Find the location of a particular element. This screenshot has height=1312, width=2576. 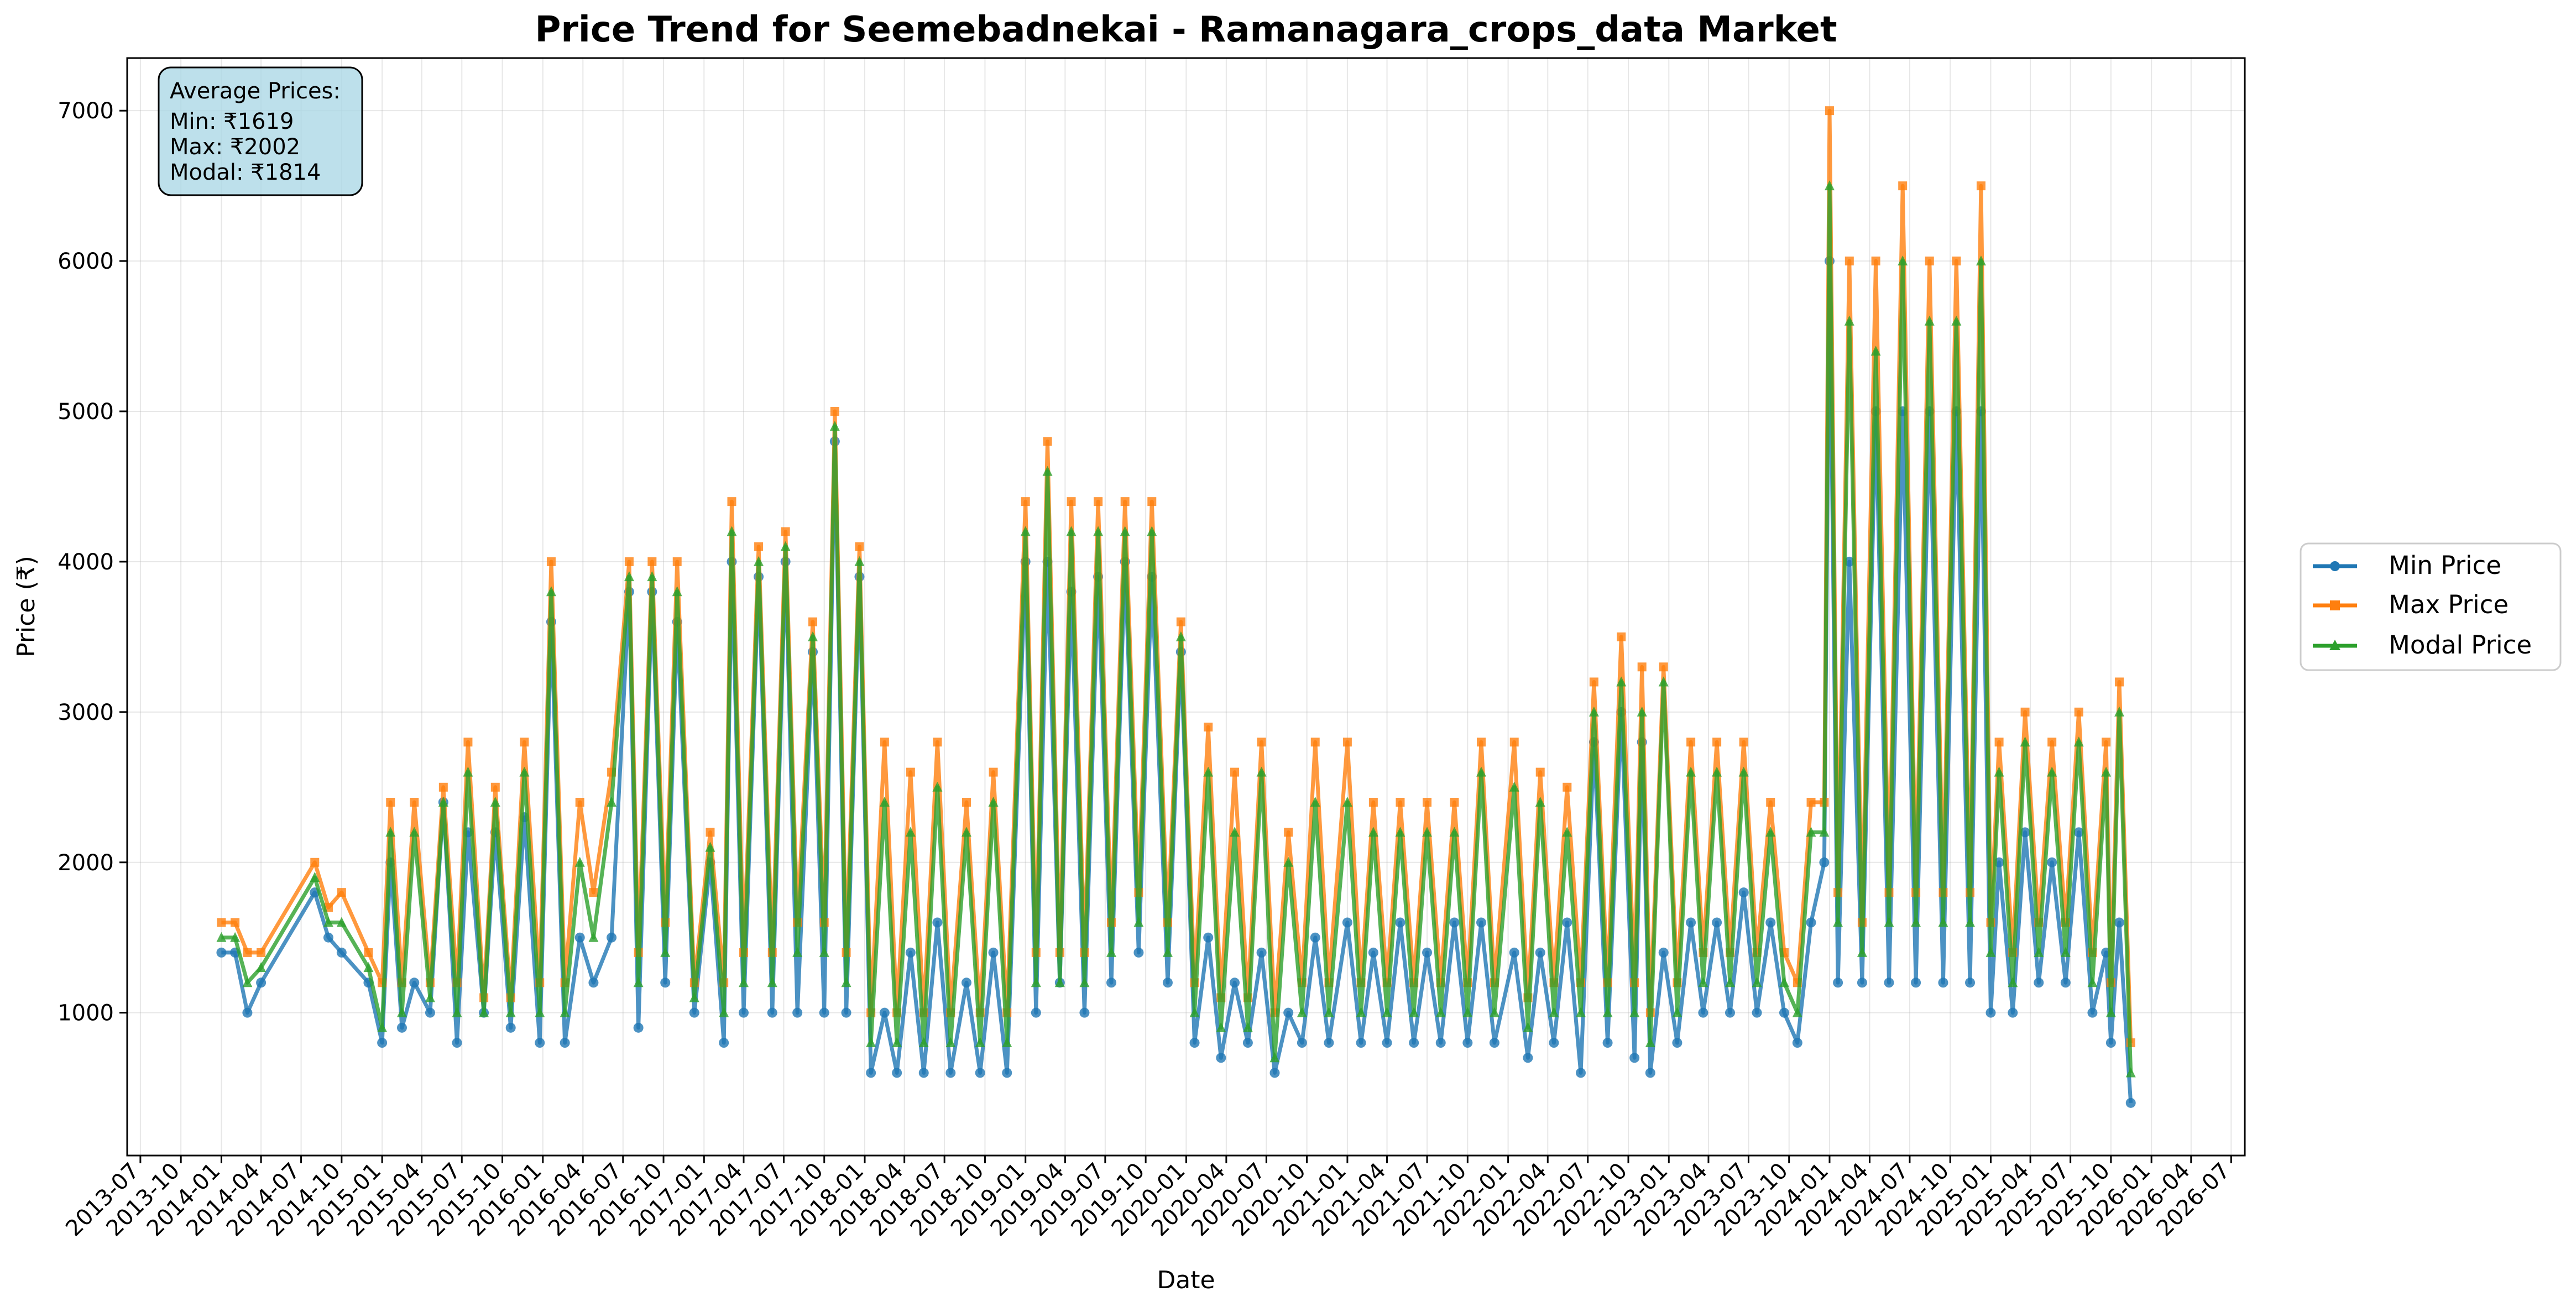

average-prices-box-background is located at coordinates (260, 131).